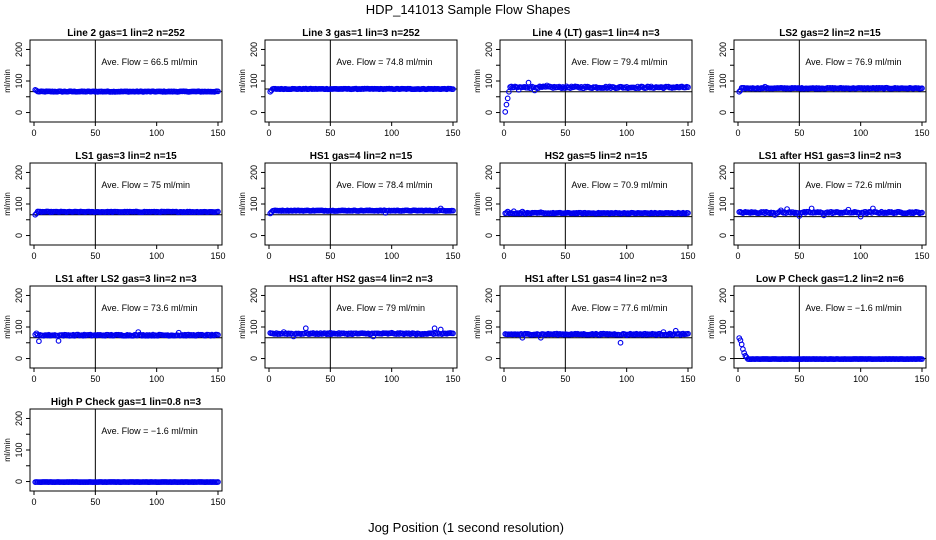  Describe the element at coordinates (619, 185) in the screenshot. I see `ave-flow-annotation: Ave. Flow = 70.9 ml/min` at that location.